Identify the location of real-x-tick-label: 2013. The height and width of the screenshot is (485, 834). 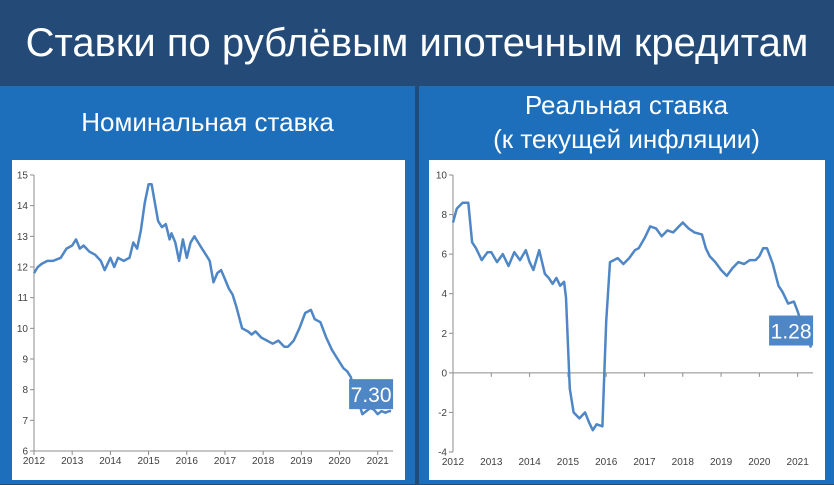
(491, 462).